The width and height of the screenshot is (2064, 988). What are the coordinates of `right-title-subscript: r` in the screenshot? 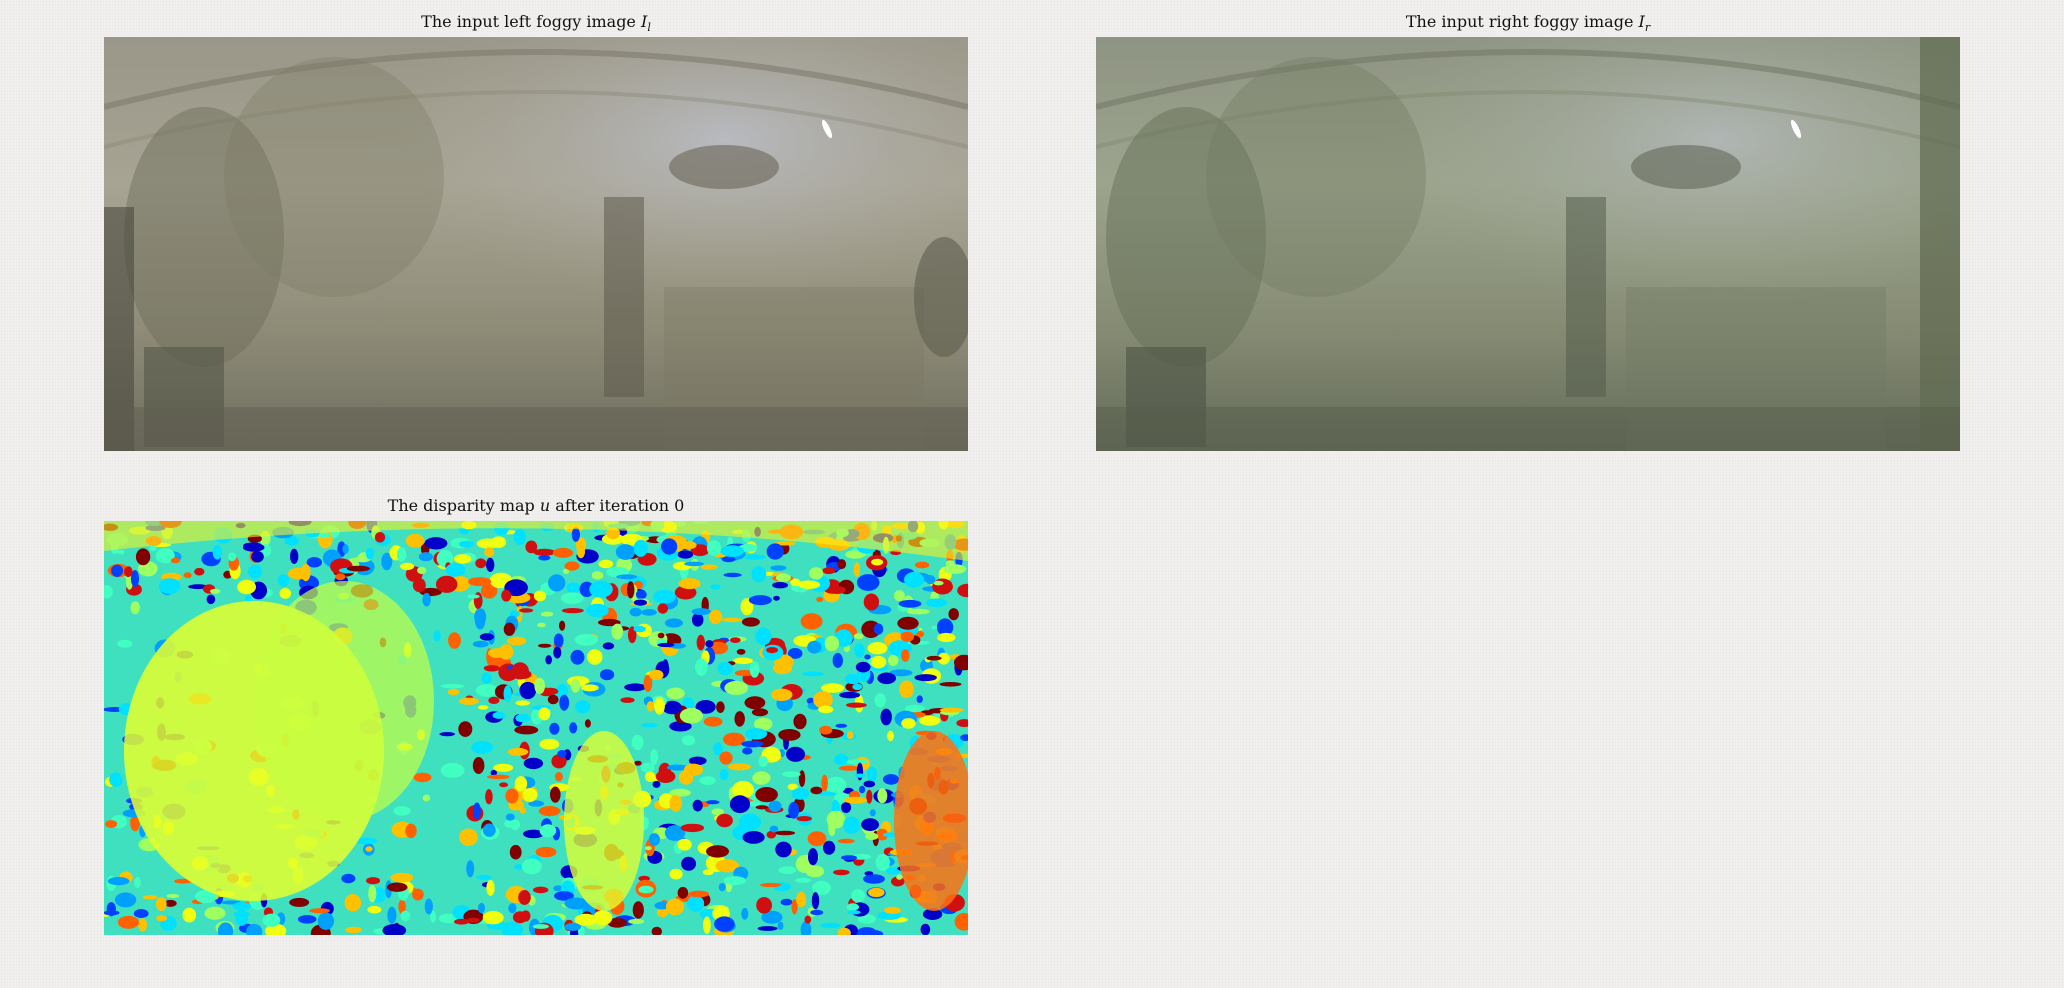 It's located at (1647, 28).